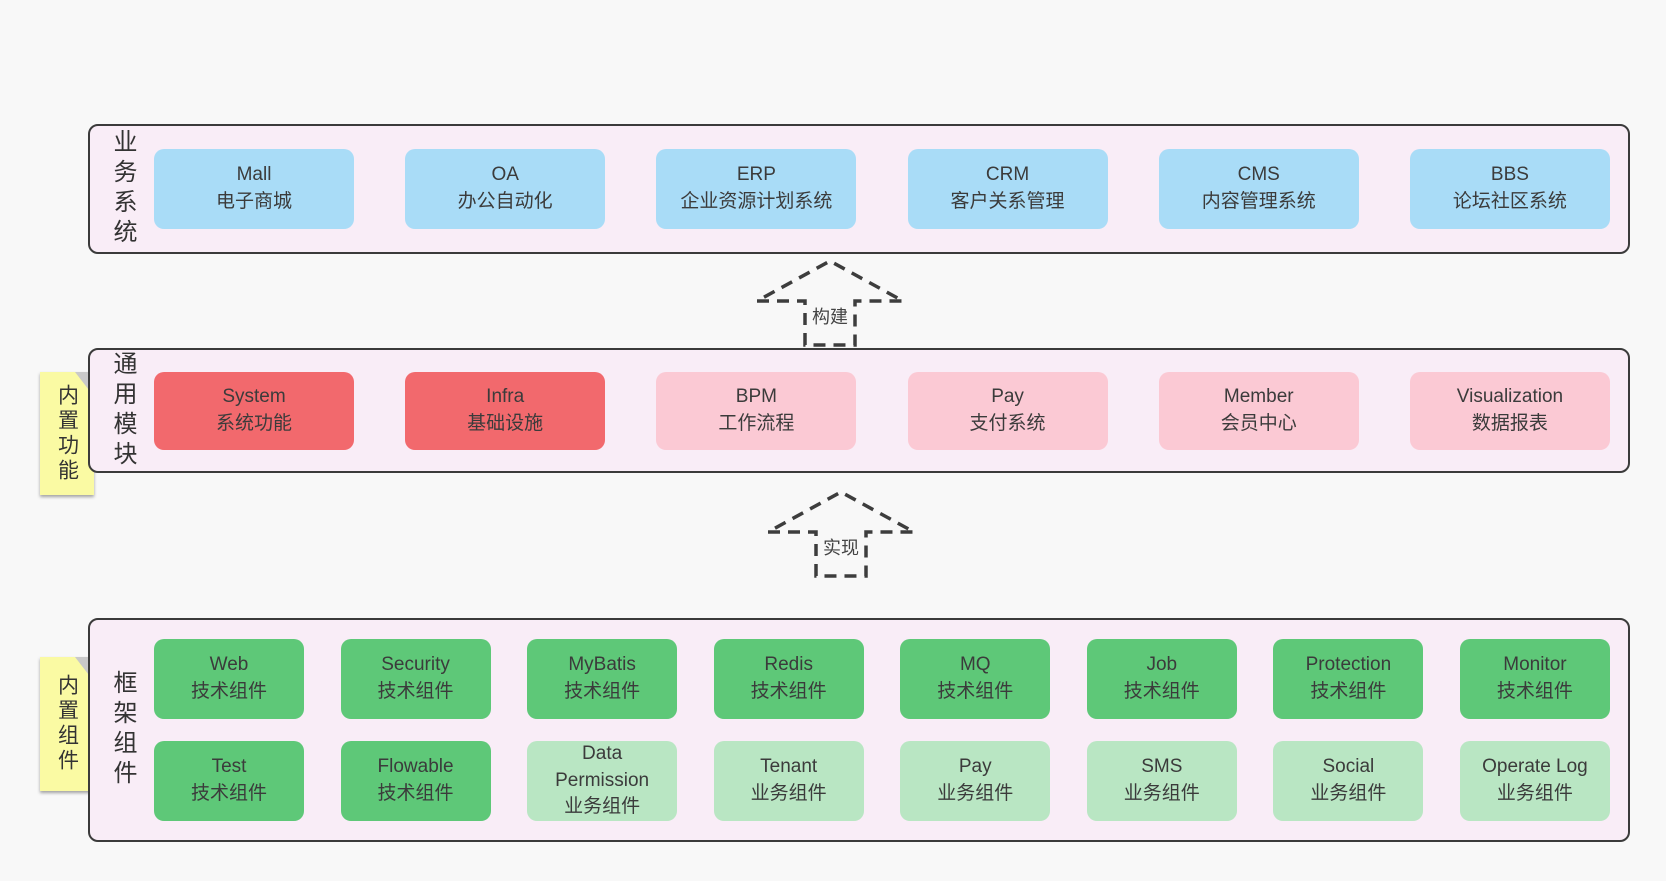 This screenshot has height=881, width=1666. Describe the element at coordinates (1510, 396) in the screenshot. I see `box-title: Visualization` at that location.